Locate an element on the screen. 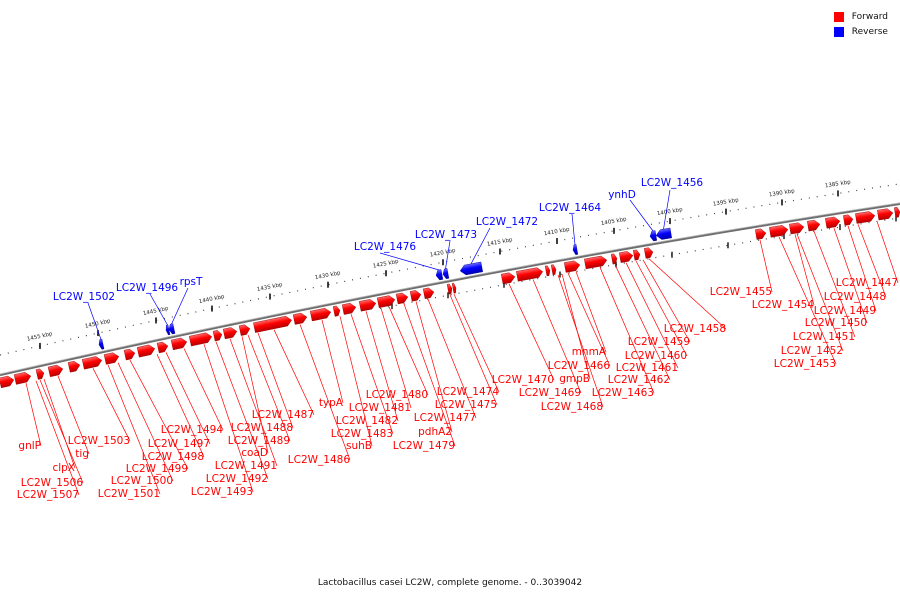 The width and height of the screenshot is (900, 600). gene-label-lc2w-1503: LC2W_1503 is located at coordinates (99, 441).